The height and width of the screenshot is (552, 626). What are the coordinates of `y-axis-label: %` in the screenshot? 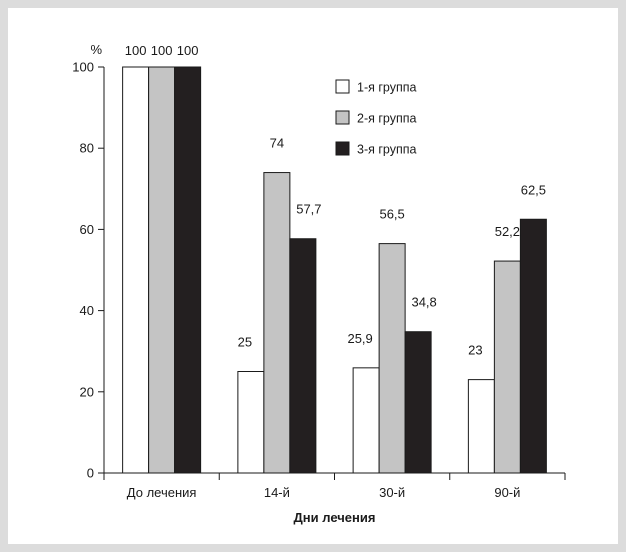 It's located at (96, 49).